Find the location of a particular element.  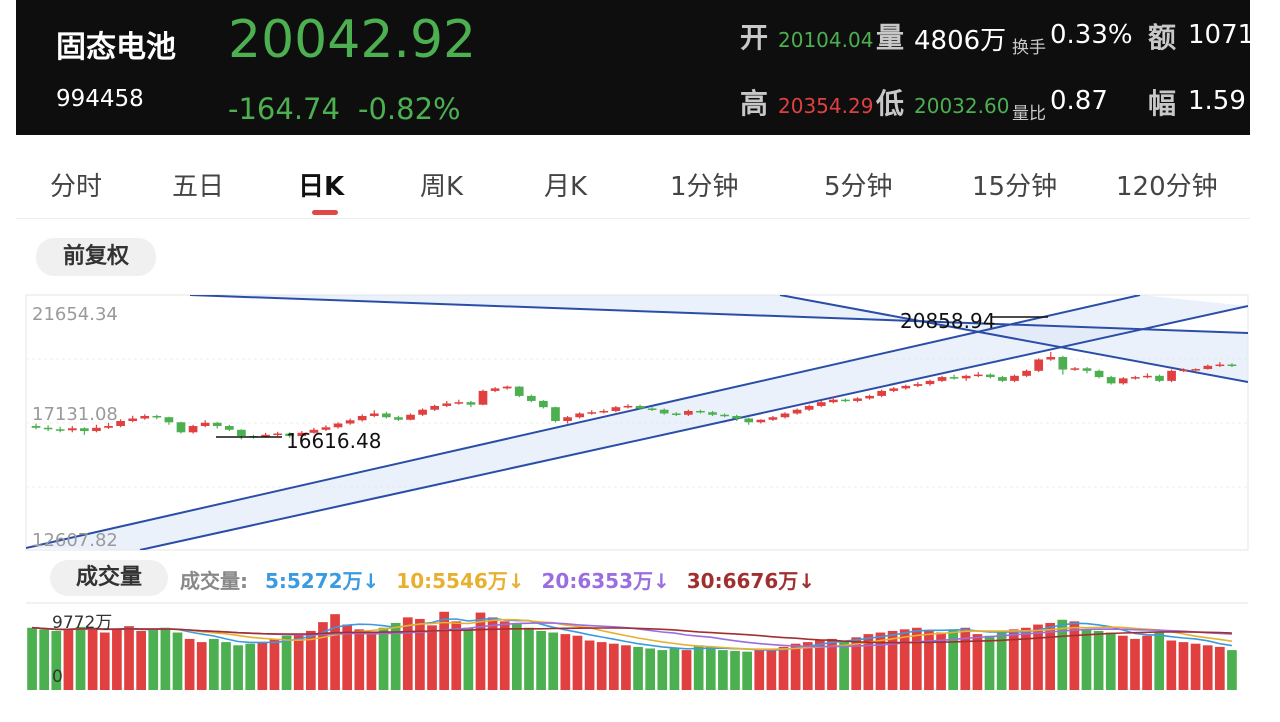

period-tabs: 分时 五日 日K 周K 月K 1分钟 5分钟 15分钟 120分钟 ⌄ is located at coordinates (641, 185).